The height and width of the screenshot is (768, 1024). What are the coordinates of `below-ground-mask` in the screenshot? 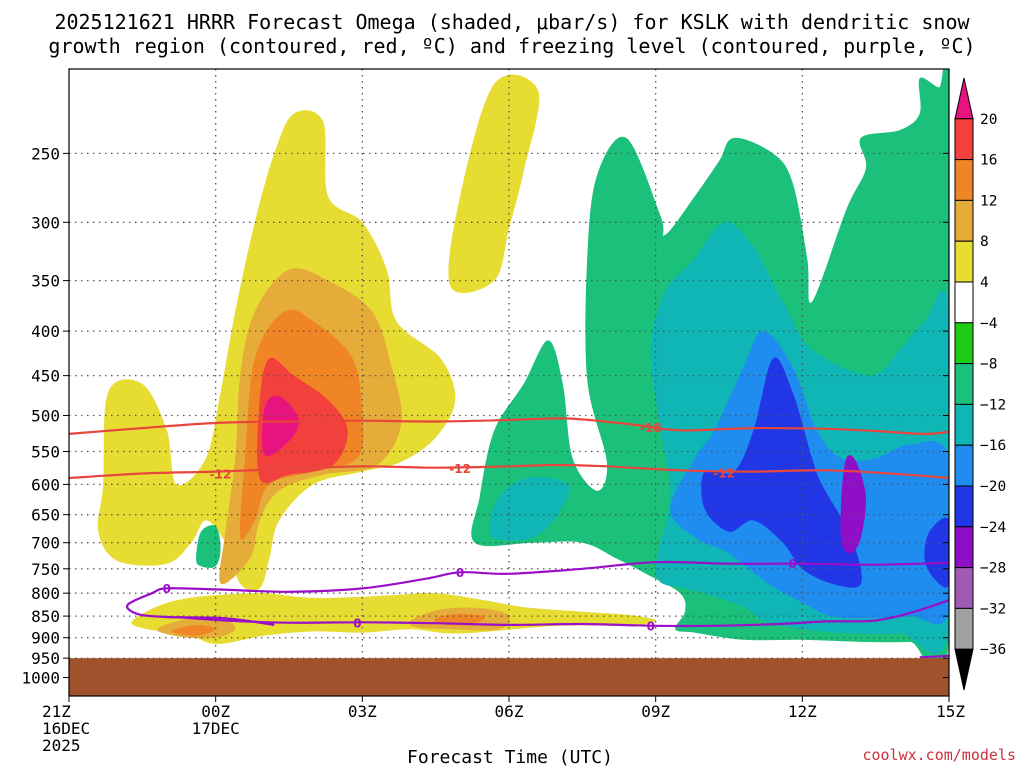 It's located at (509, 677).